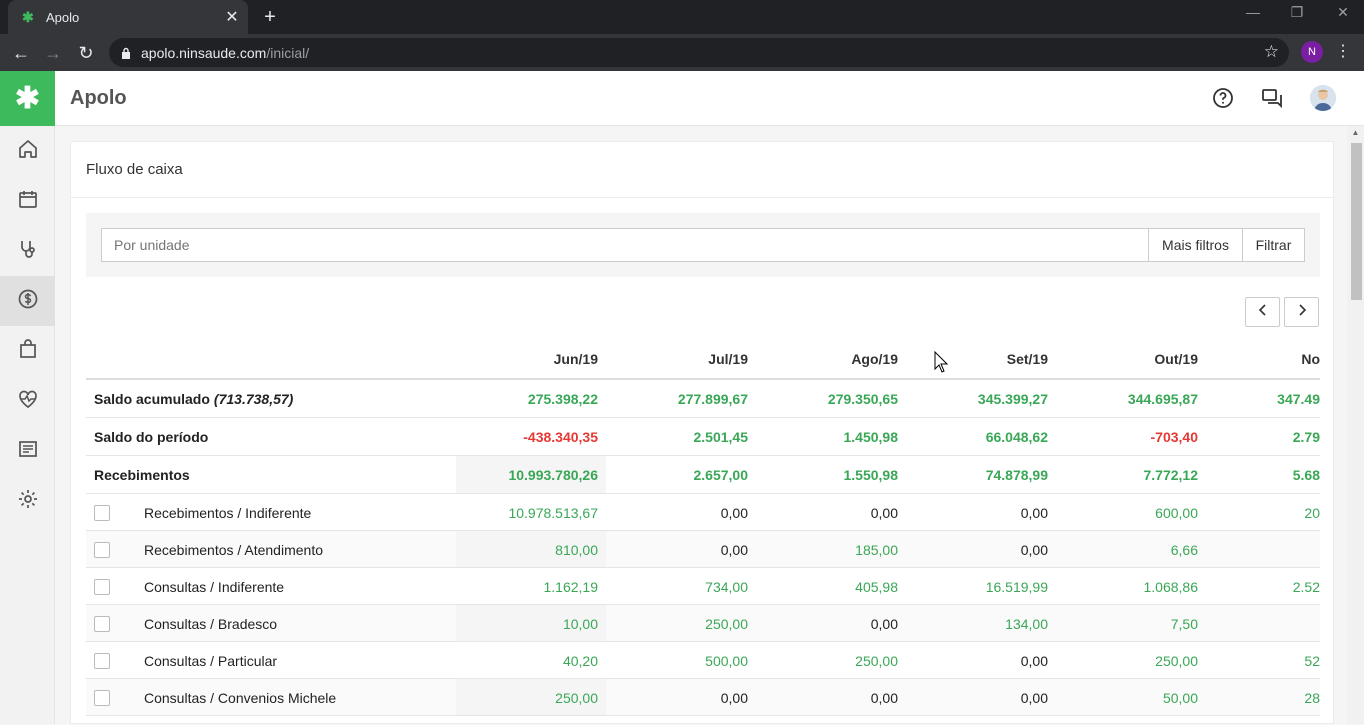 The height and width of the screenshot is (725, 1364). I want to click on table-cell: 810,00, so click(576, 550).